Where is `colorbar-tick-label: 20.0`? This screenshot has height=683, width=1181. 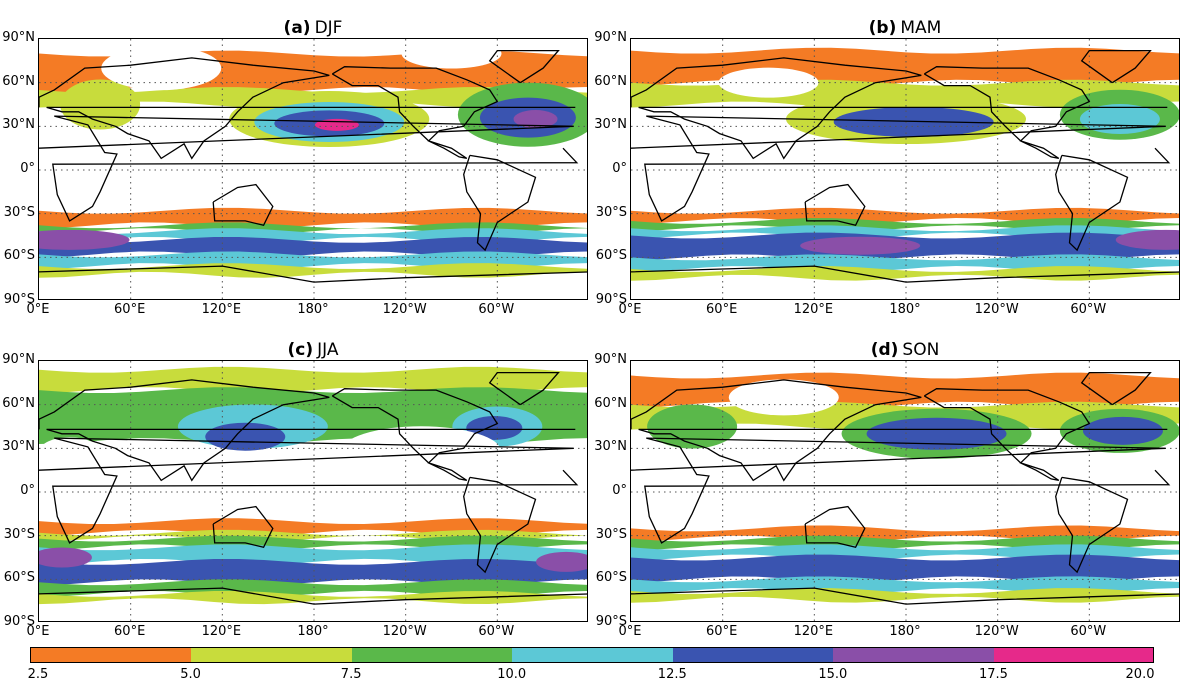 colorbar-tick-label: 20.0 is located at coordinates (1140, 674).